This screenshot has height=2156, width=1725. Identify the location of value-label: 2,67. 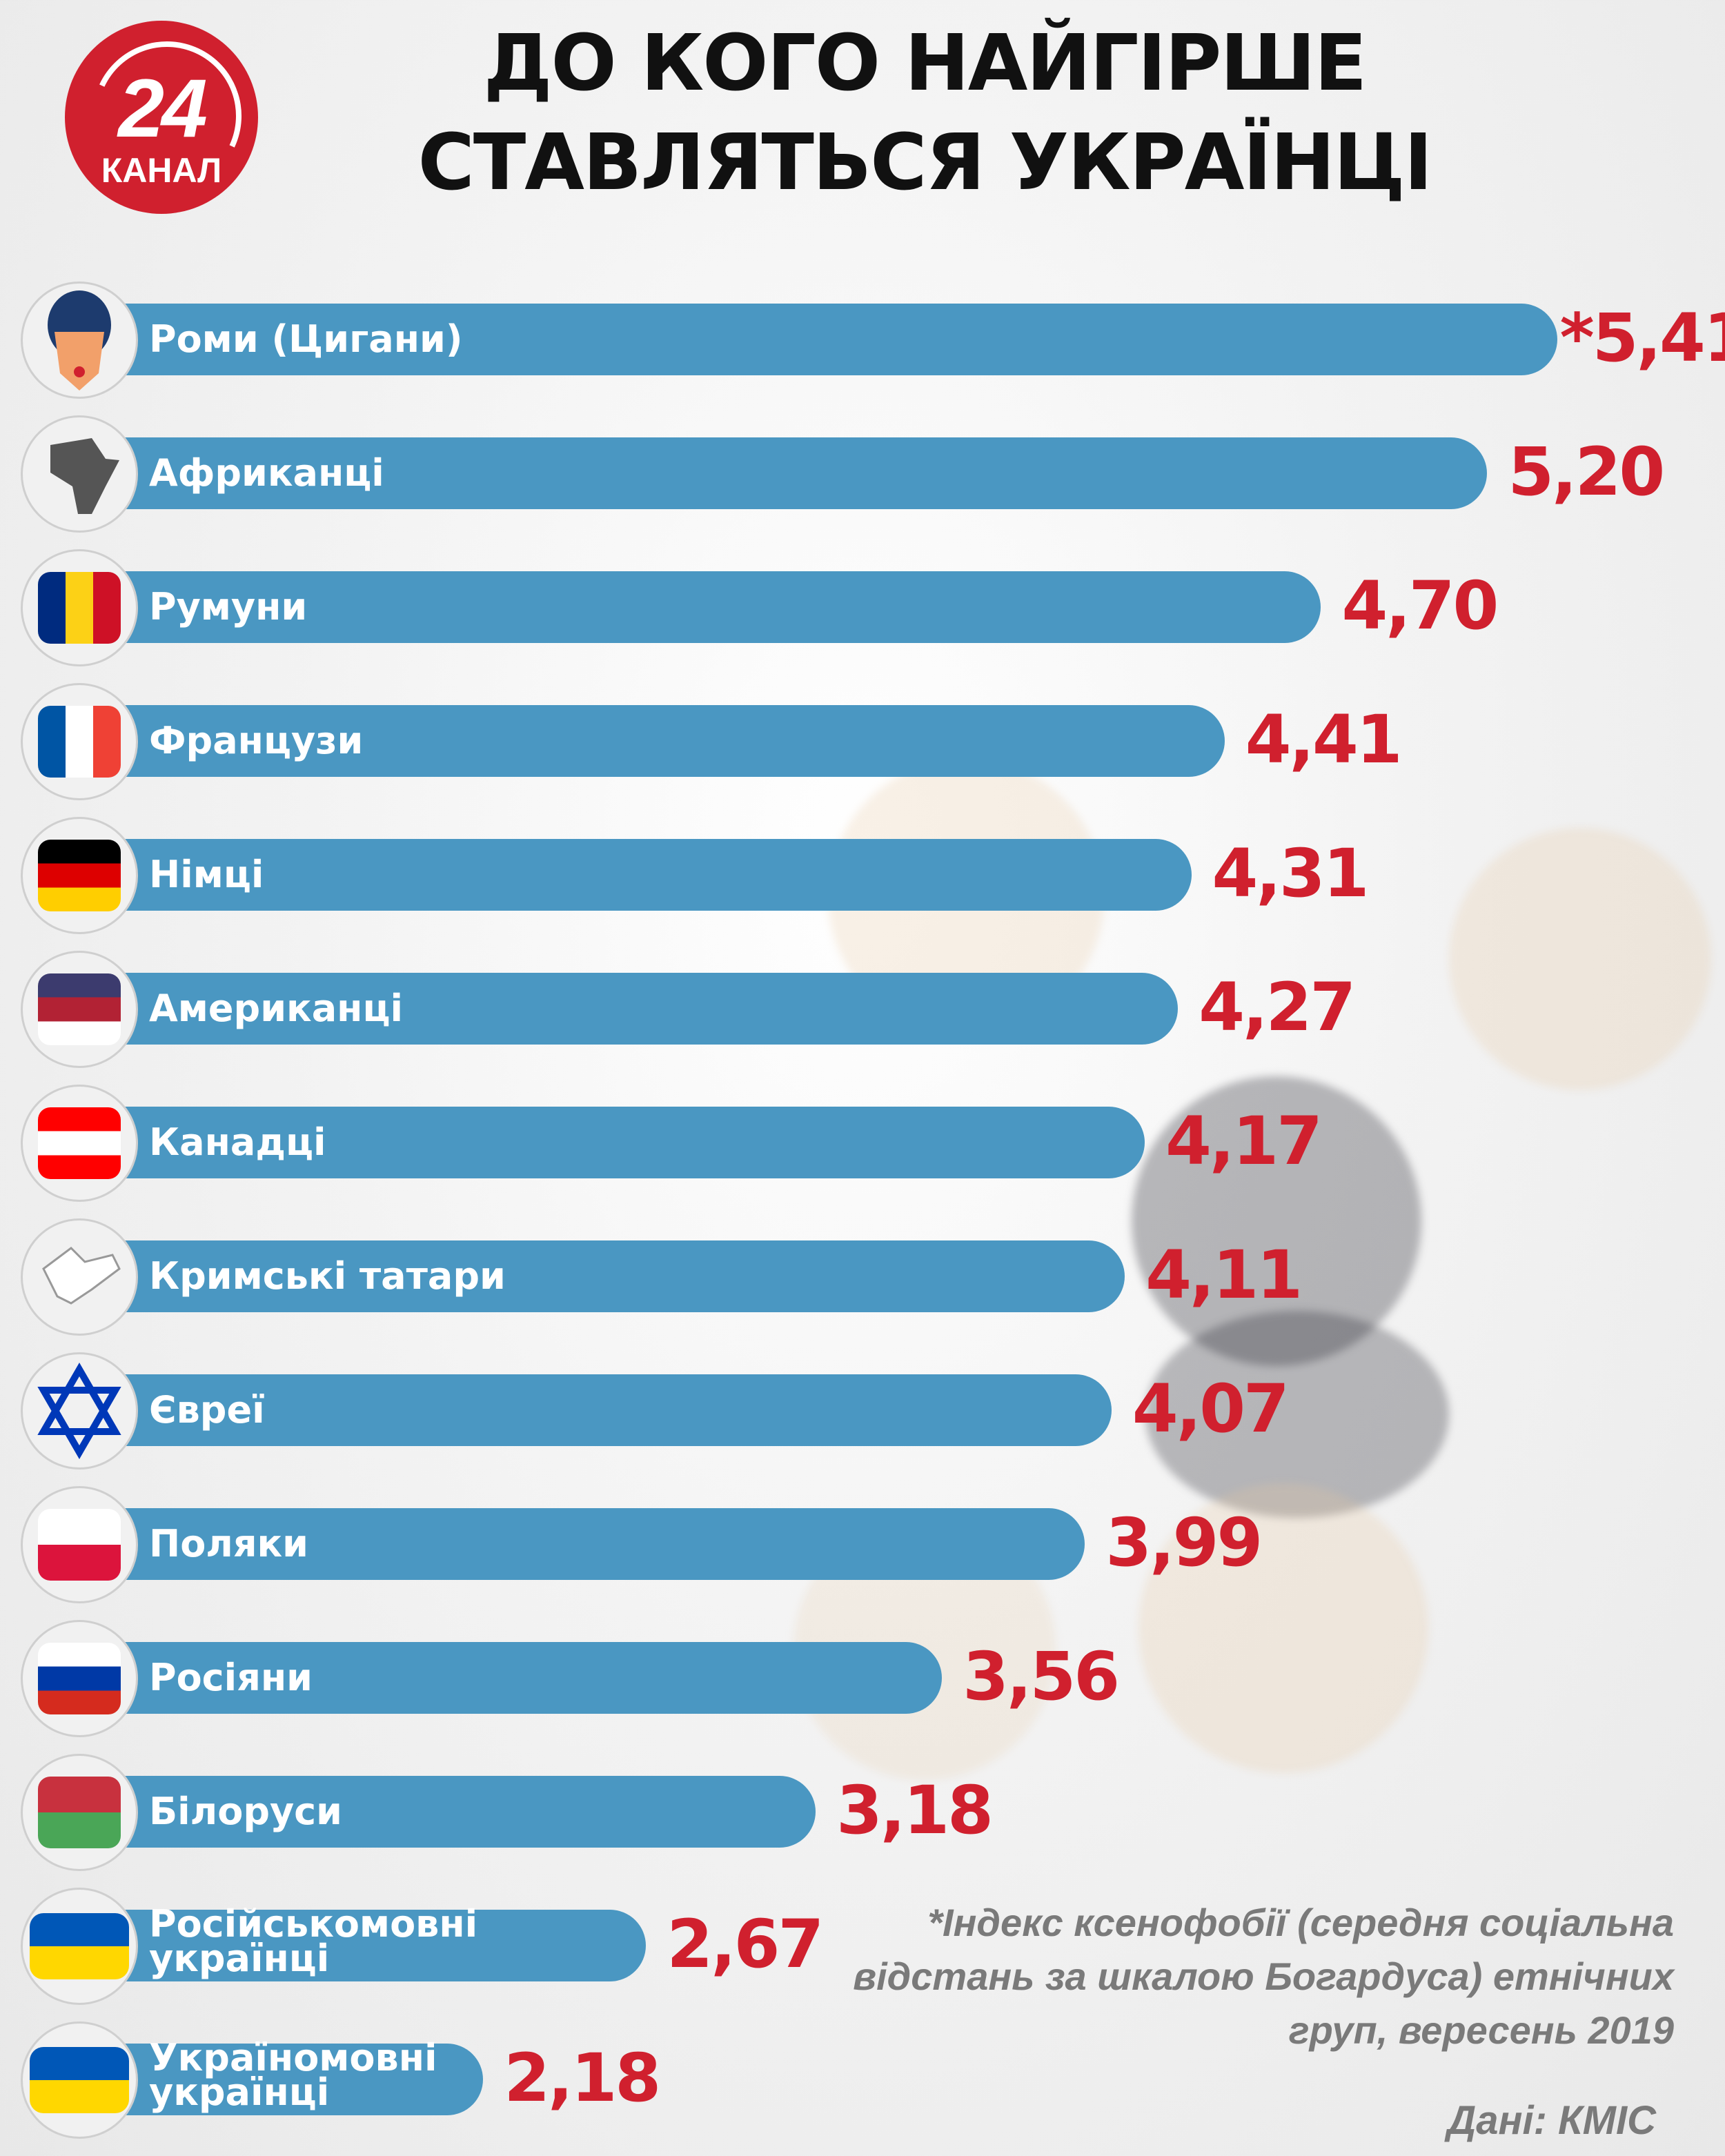
(745, 1944).